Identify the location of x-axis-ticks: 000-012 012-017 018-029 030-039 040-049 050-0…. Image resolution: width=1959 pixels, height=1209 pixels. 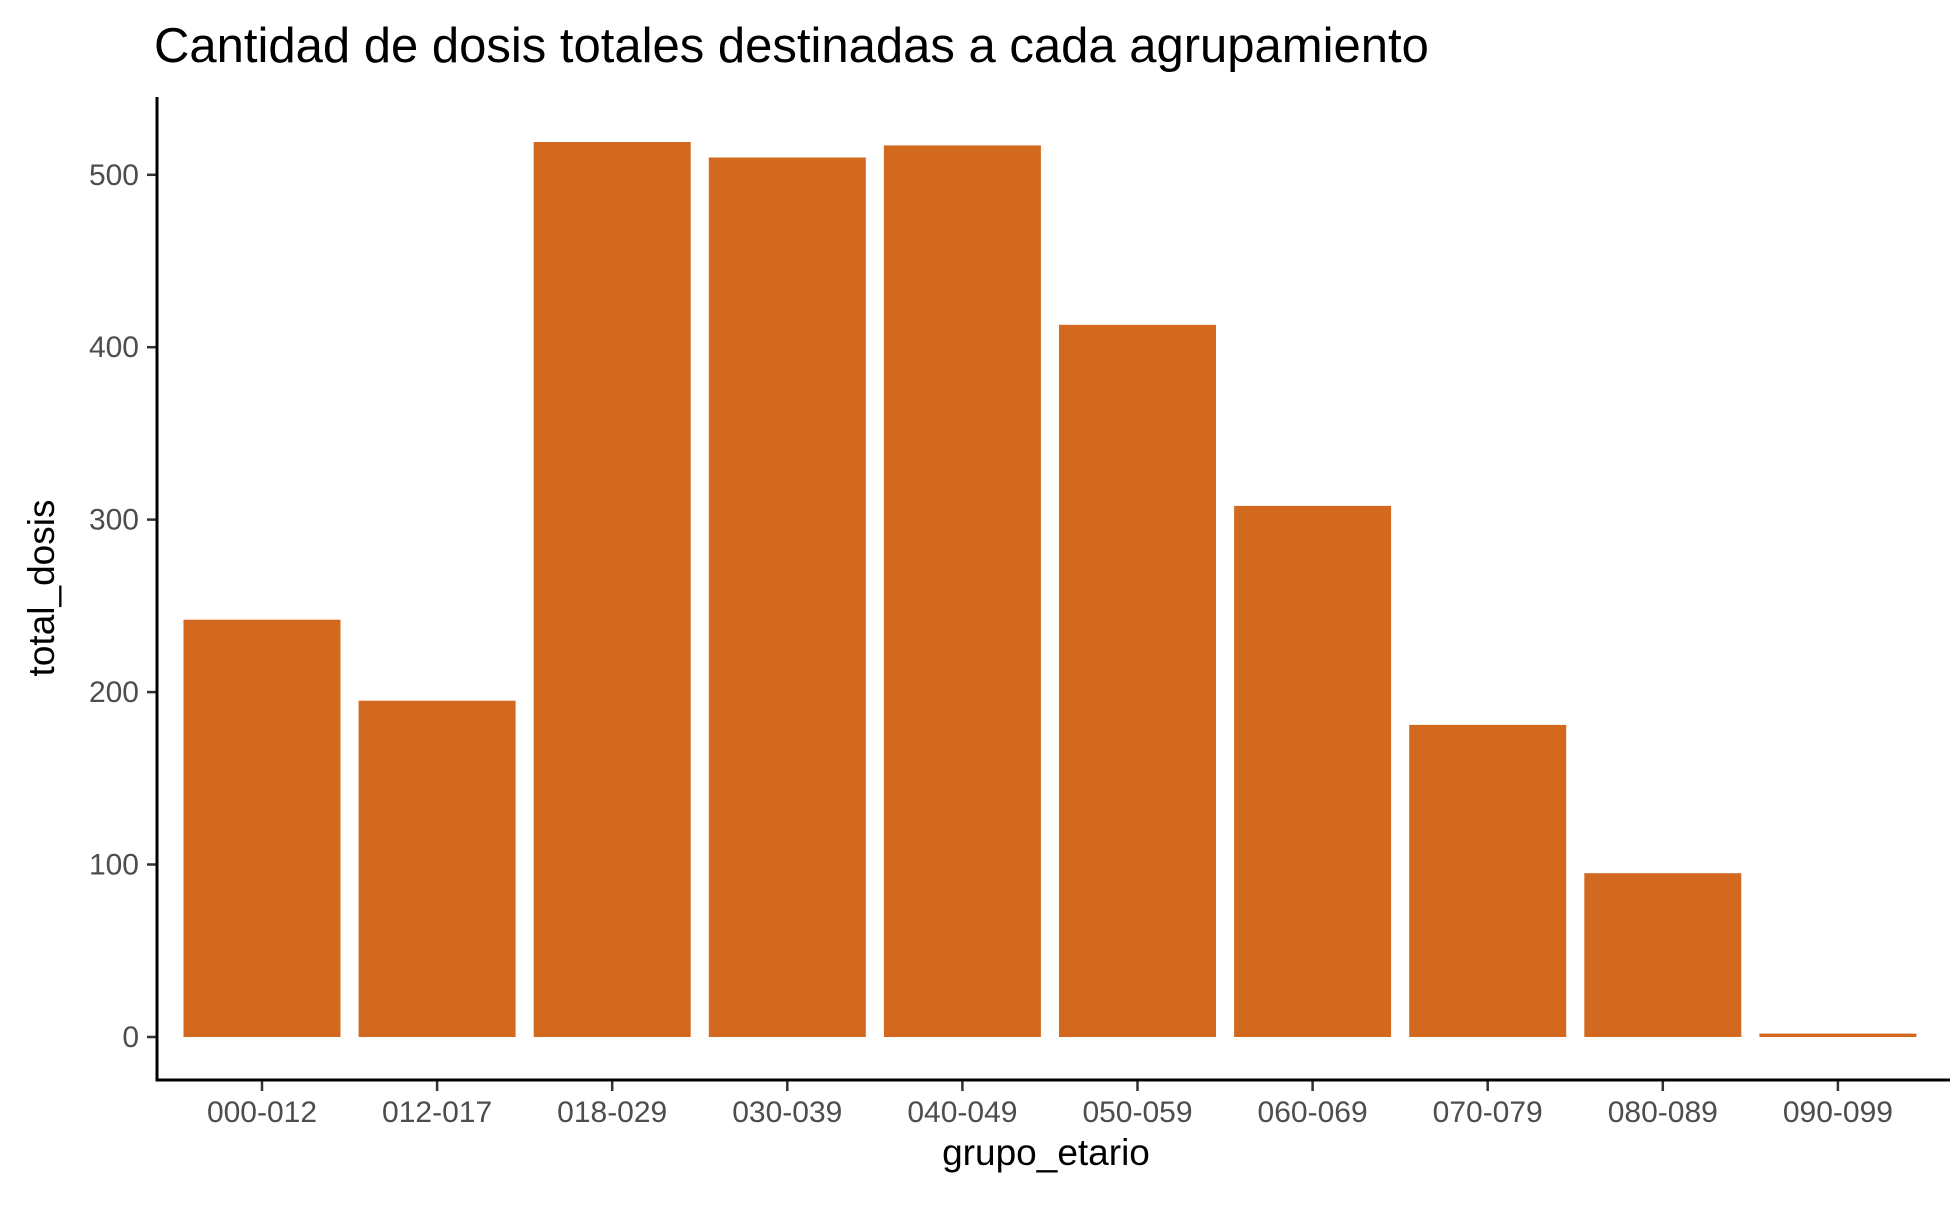
(1050, 1104).